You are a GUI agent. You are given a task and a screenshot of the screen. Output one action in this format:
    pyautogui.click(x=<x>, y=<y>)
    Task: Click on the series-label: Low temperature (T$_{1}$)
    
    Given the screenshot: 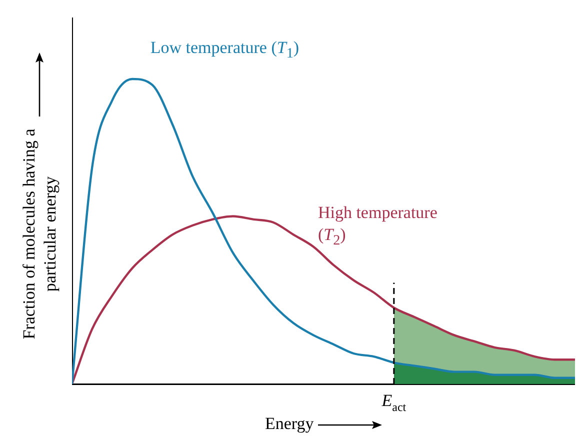 What is the action you would take?
    pyautogui.click(x=225, y=50)
    